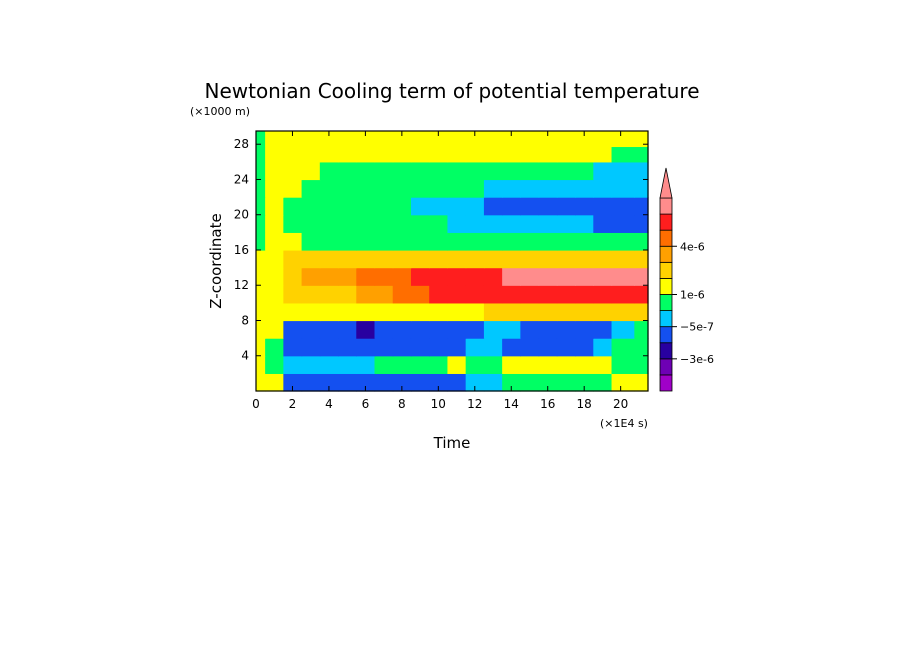 The width and height of the screenshot is (904, 654). What do you see at coordinates (216, 260) in the screenshot?
I see `y-axis-label: Z-coordinate` at bounding box center [216, 260].